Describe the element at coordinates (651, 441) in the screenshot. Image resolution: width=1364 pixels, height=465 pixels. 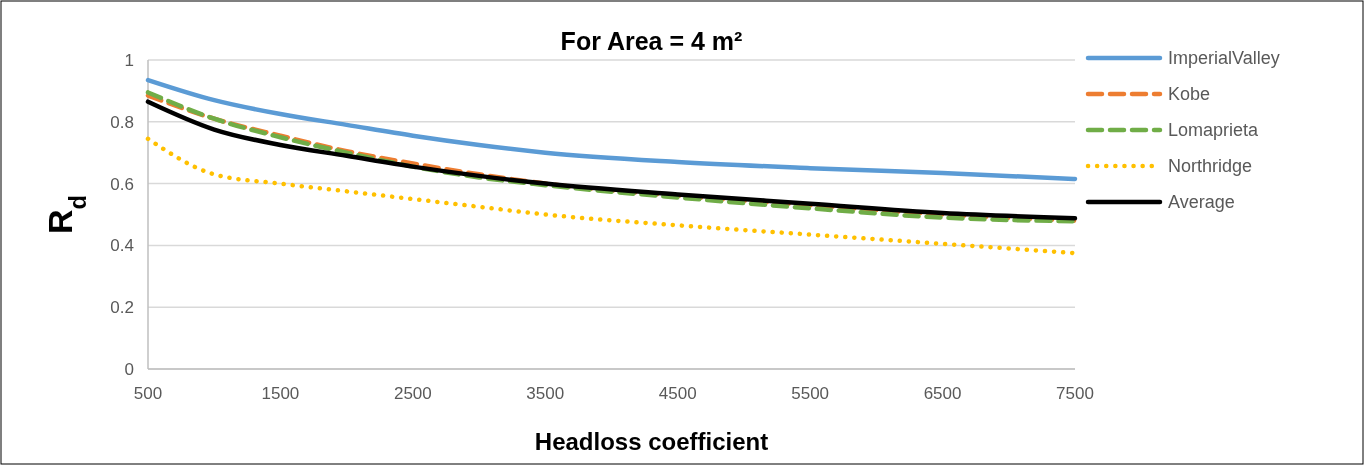
I see `x-axis-title: Headloss coefficient` at that location.